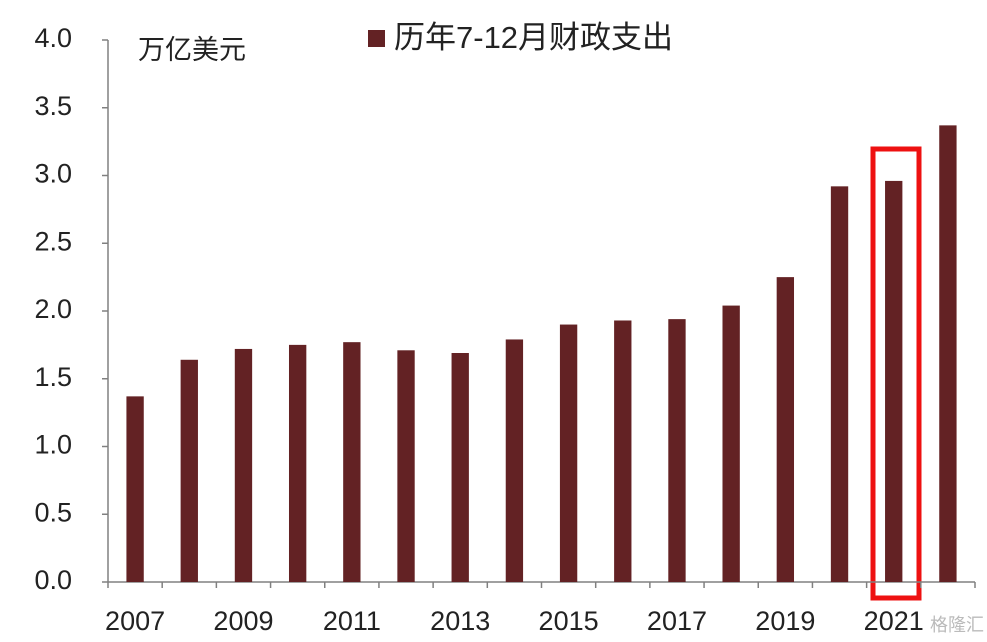 This screenshot has height=642, width=987. I want to click on y-tick-label: 1.0, so click(53, 445).